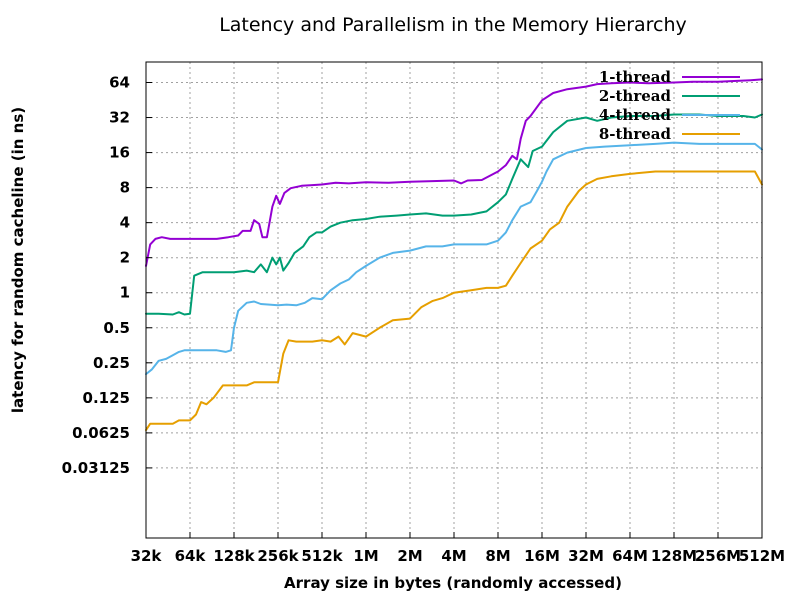 This screenshot has height=600, width=800. Describe the element at coordinates (96, 468) in the screenshot. I see `y-tick-label: 0.03125` at that location.